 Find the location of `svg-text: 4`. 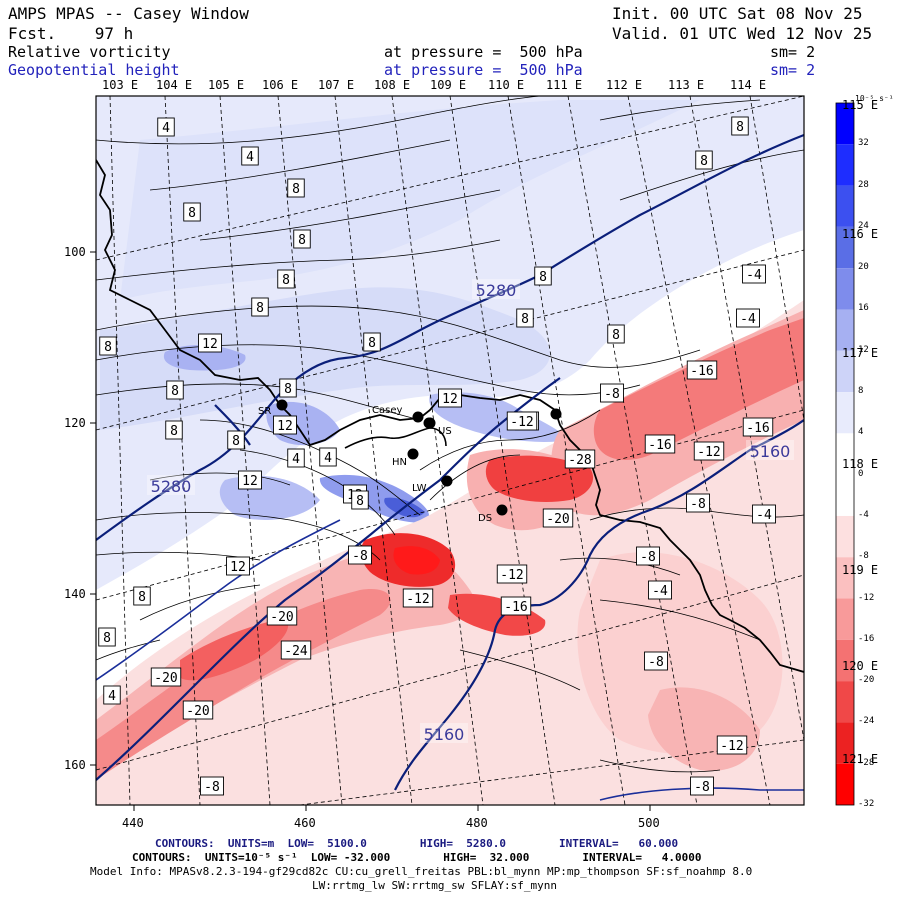

svg-text: 4 is located at coordinates (166, 128).